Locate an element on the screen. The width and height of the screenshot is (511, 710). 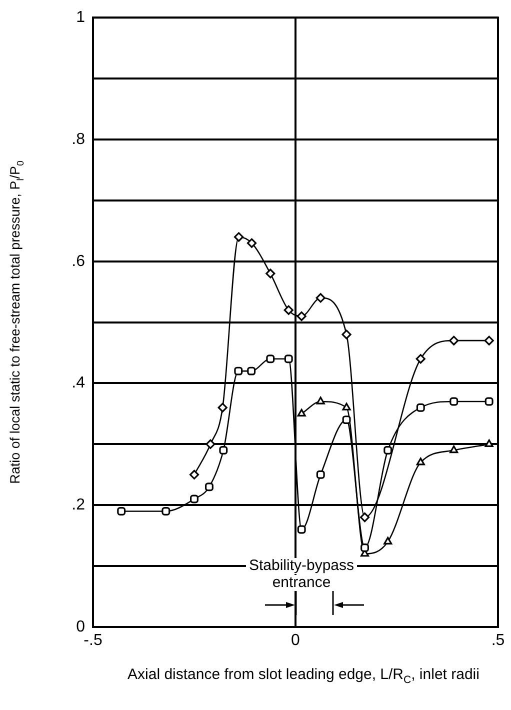
x-tick-label: .5 is located at coordinates (498, 641).